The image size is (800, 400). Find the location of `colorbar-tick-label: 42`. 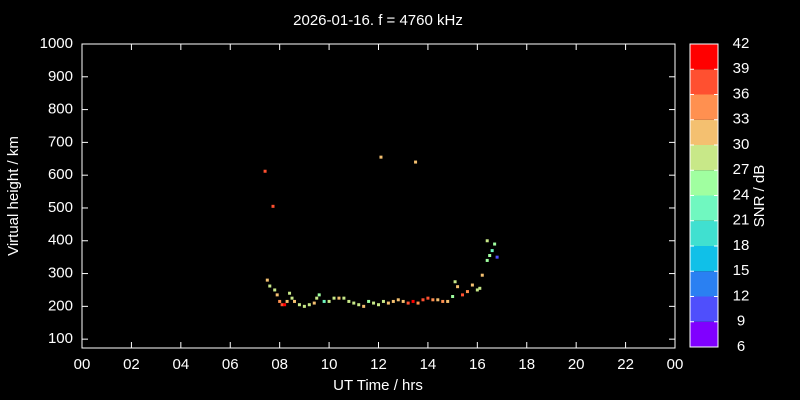

colorbar-tick-label: 42 is located at coordinates (741, 43).